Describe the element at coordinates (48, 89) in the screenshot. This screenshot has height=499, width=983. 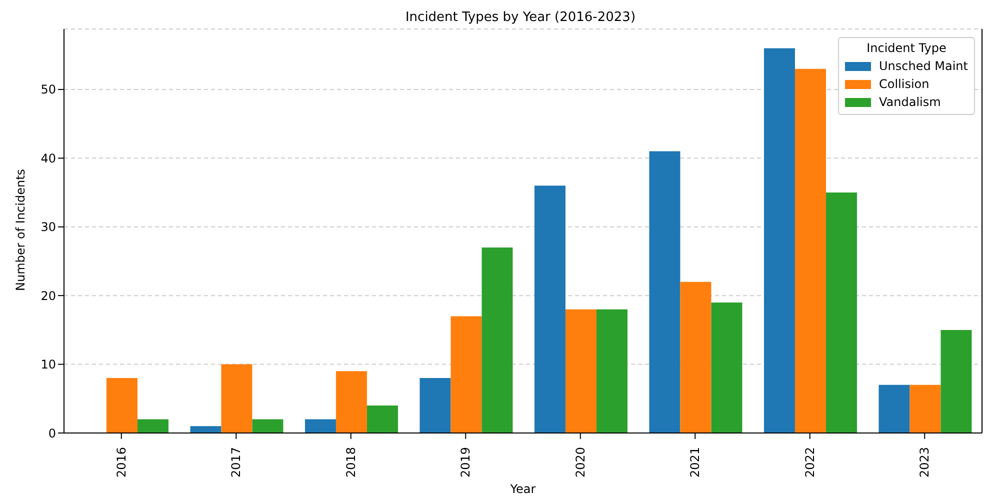
I see `y-tick-label: 50` at that location.